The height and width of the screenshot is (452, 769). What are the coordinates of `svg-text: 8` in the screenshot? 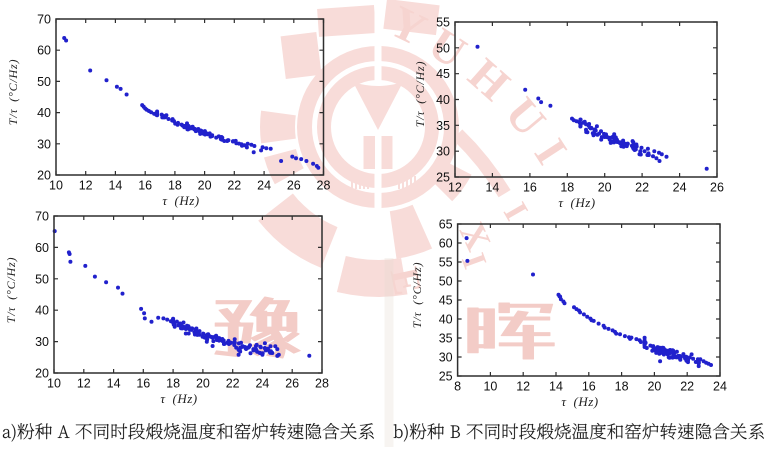 It's located at (457, 387).